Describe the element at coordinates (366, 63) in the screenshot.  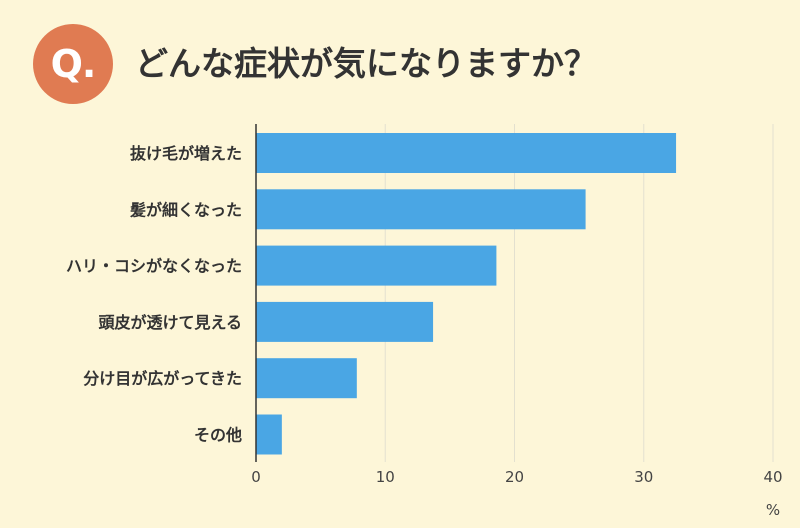
I see `chart-title: どんな症状が気になりますか？` at that location.